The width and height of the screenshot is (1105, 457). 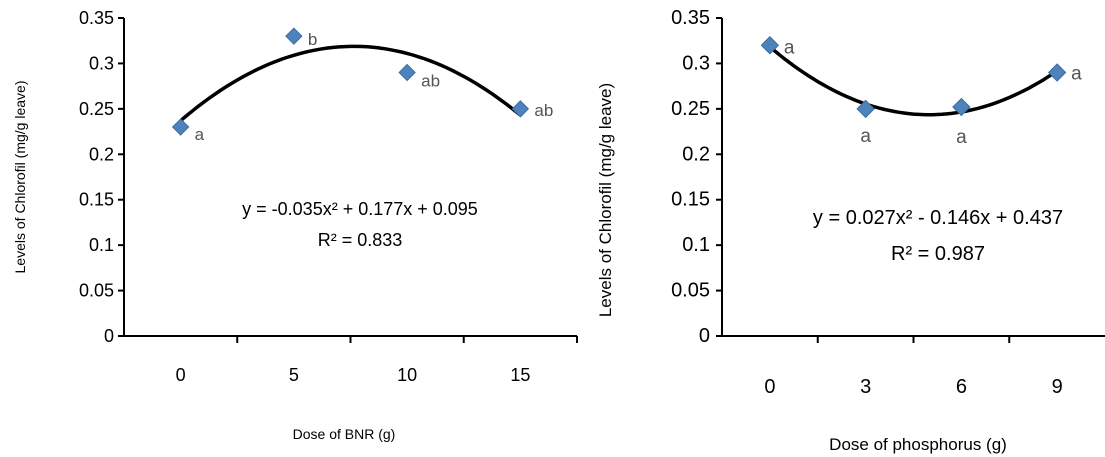 I want to click on c1-y-tick-label: 0, so click(x=109, y=336).